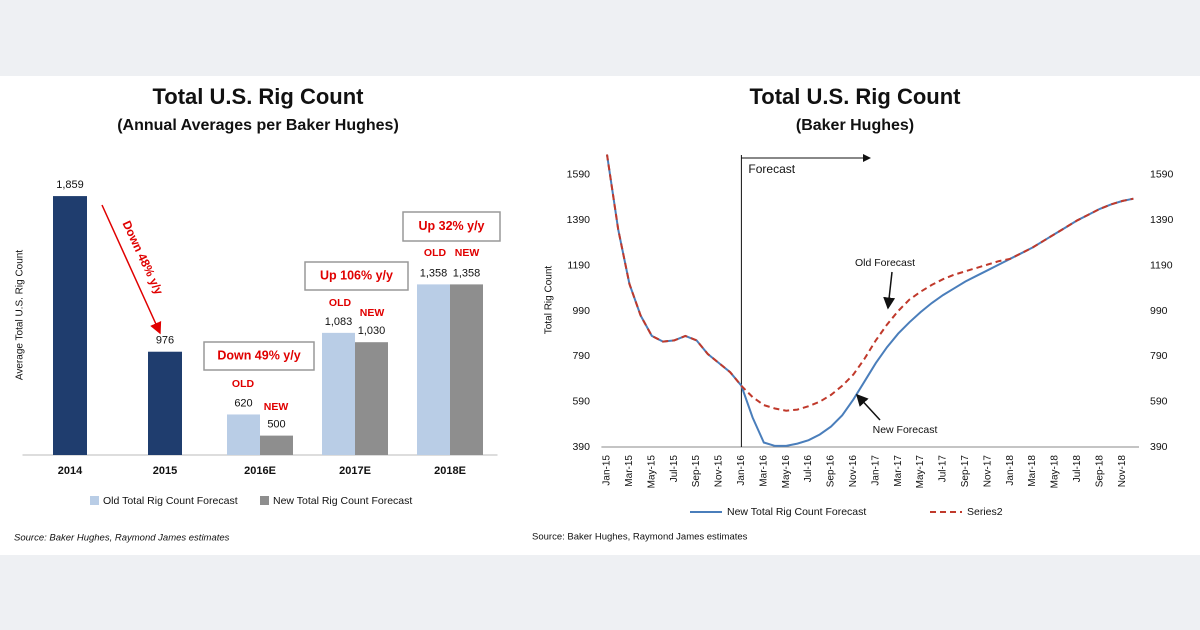  I want to click on legend-label: Old Total Rig Count Forecast, so click(170, 501).